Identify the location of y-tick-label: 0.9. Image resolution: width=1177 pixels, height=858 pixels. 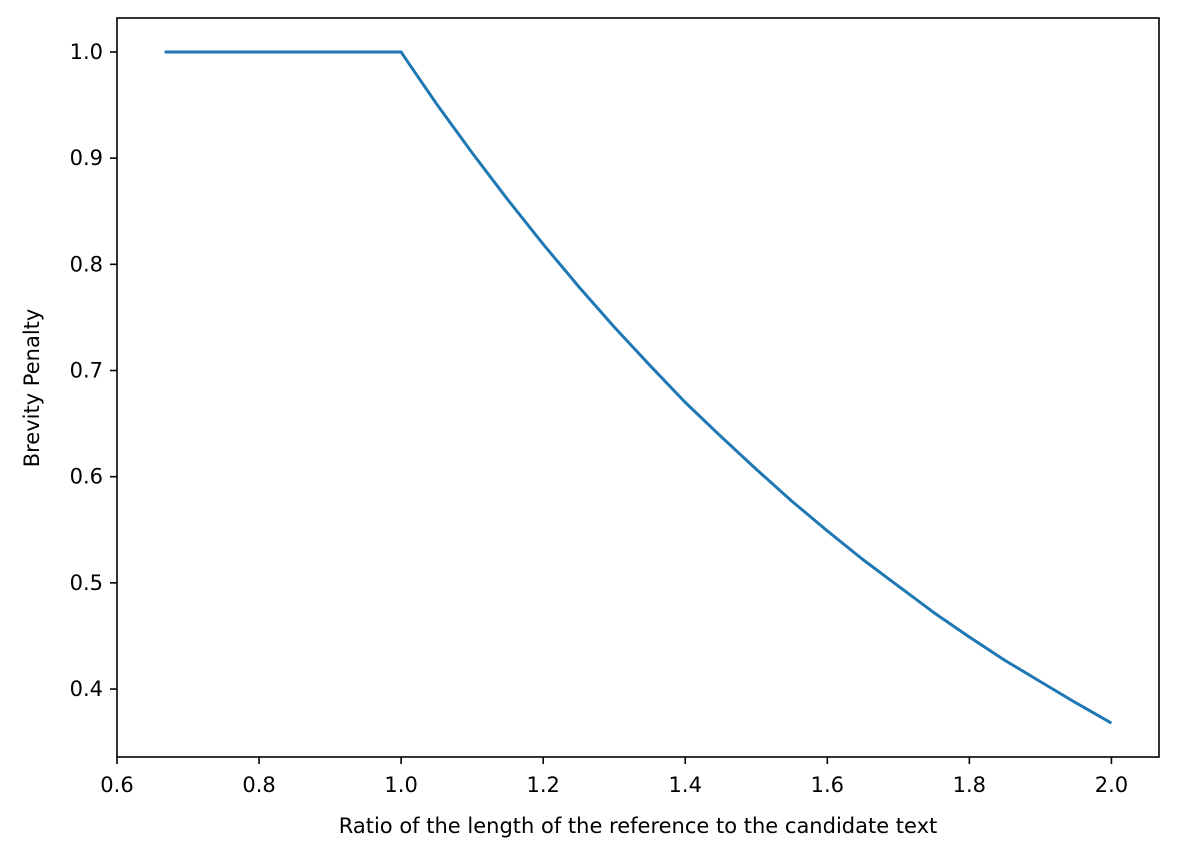
(86, 158).